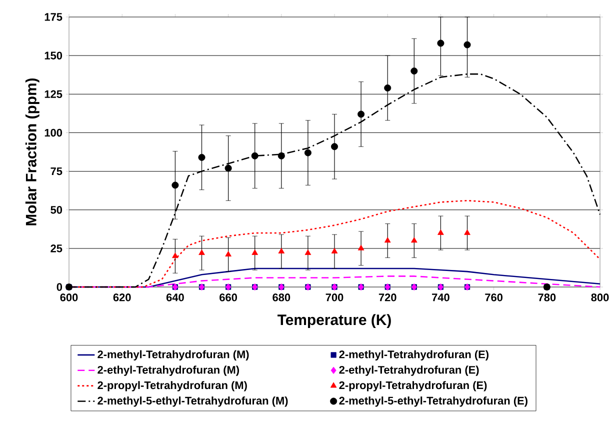 The height and width of the screenshot is (421, 609). What do you see at coordinates (600, 298) in the screenshot?
I see `x-tick-label: 800` at bounding box center [600, 298].